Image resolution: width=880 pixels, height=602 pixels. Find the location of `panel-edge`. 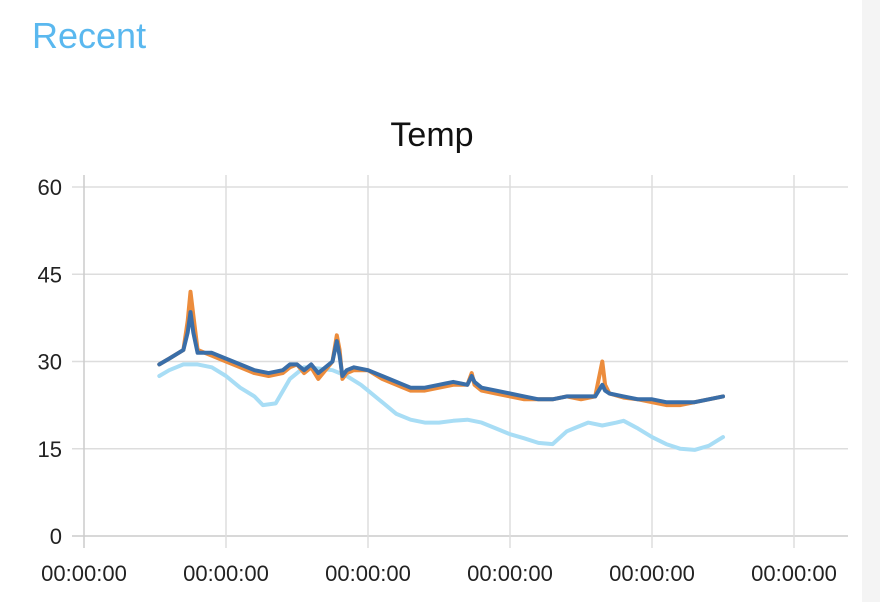

panel-edge is located at coordinates (871, 301).